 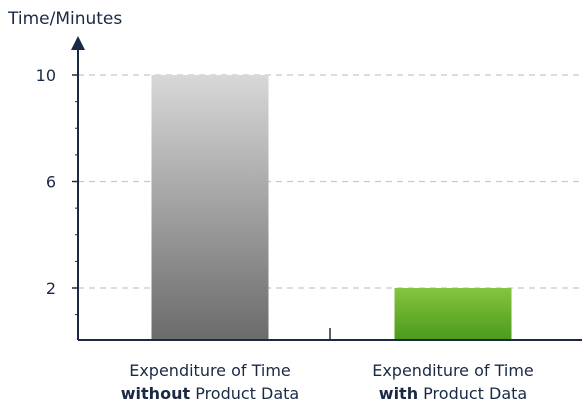 I want to click on x-category-label-line2: without Product Data, so click(x=210, y=393).